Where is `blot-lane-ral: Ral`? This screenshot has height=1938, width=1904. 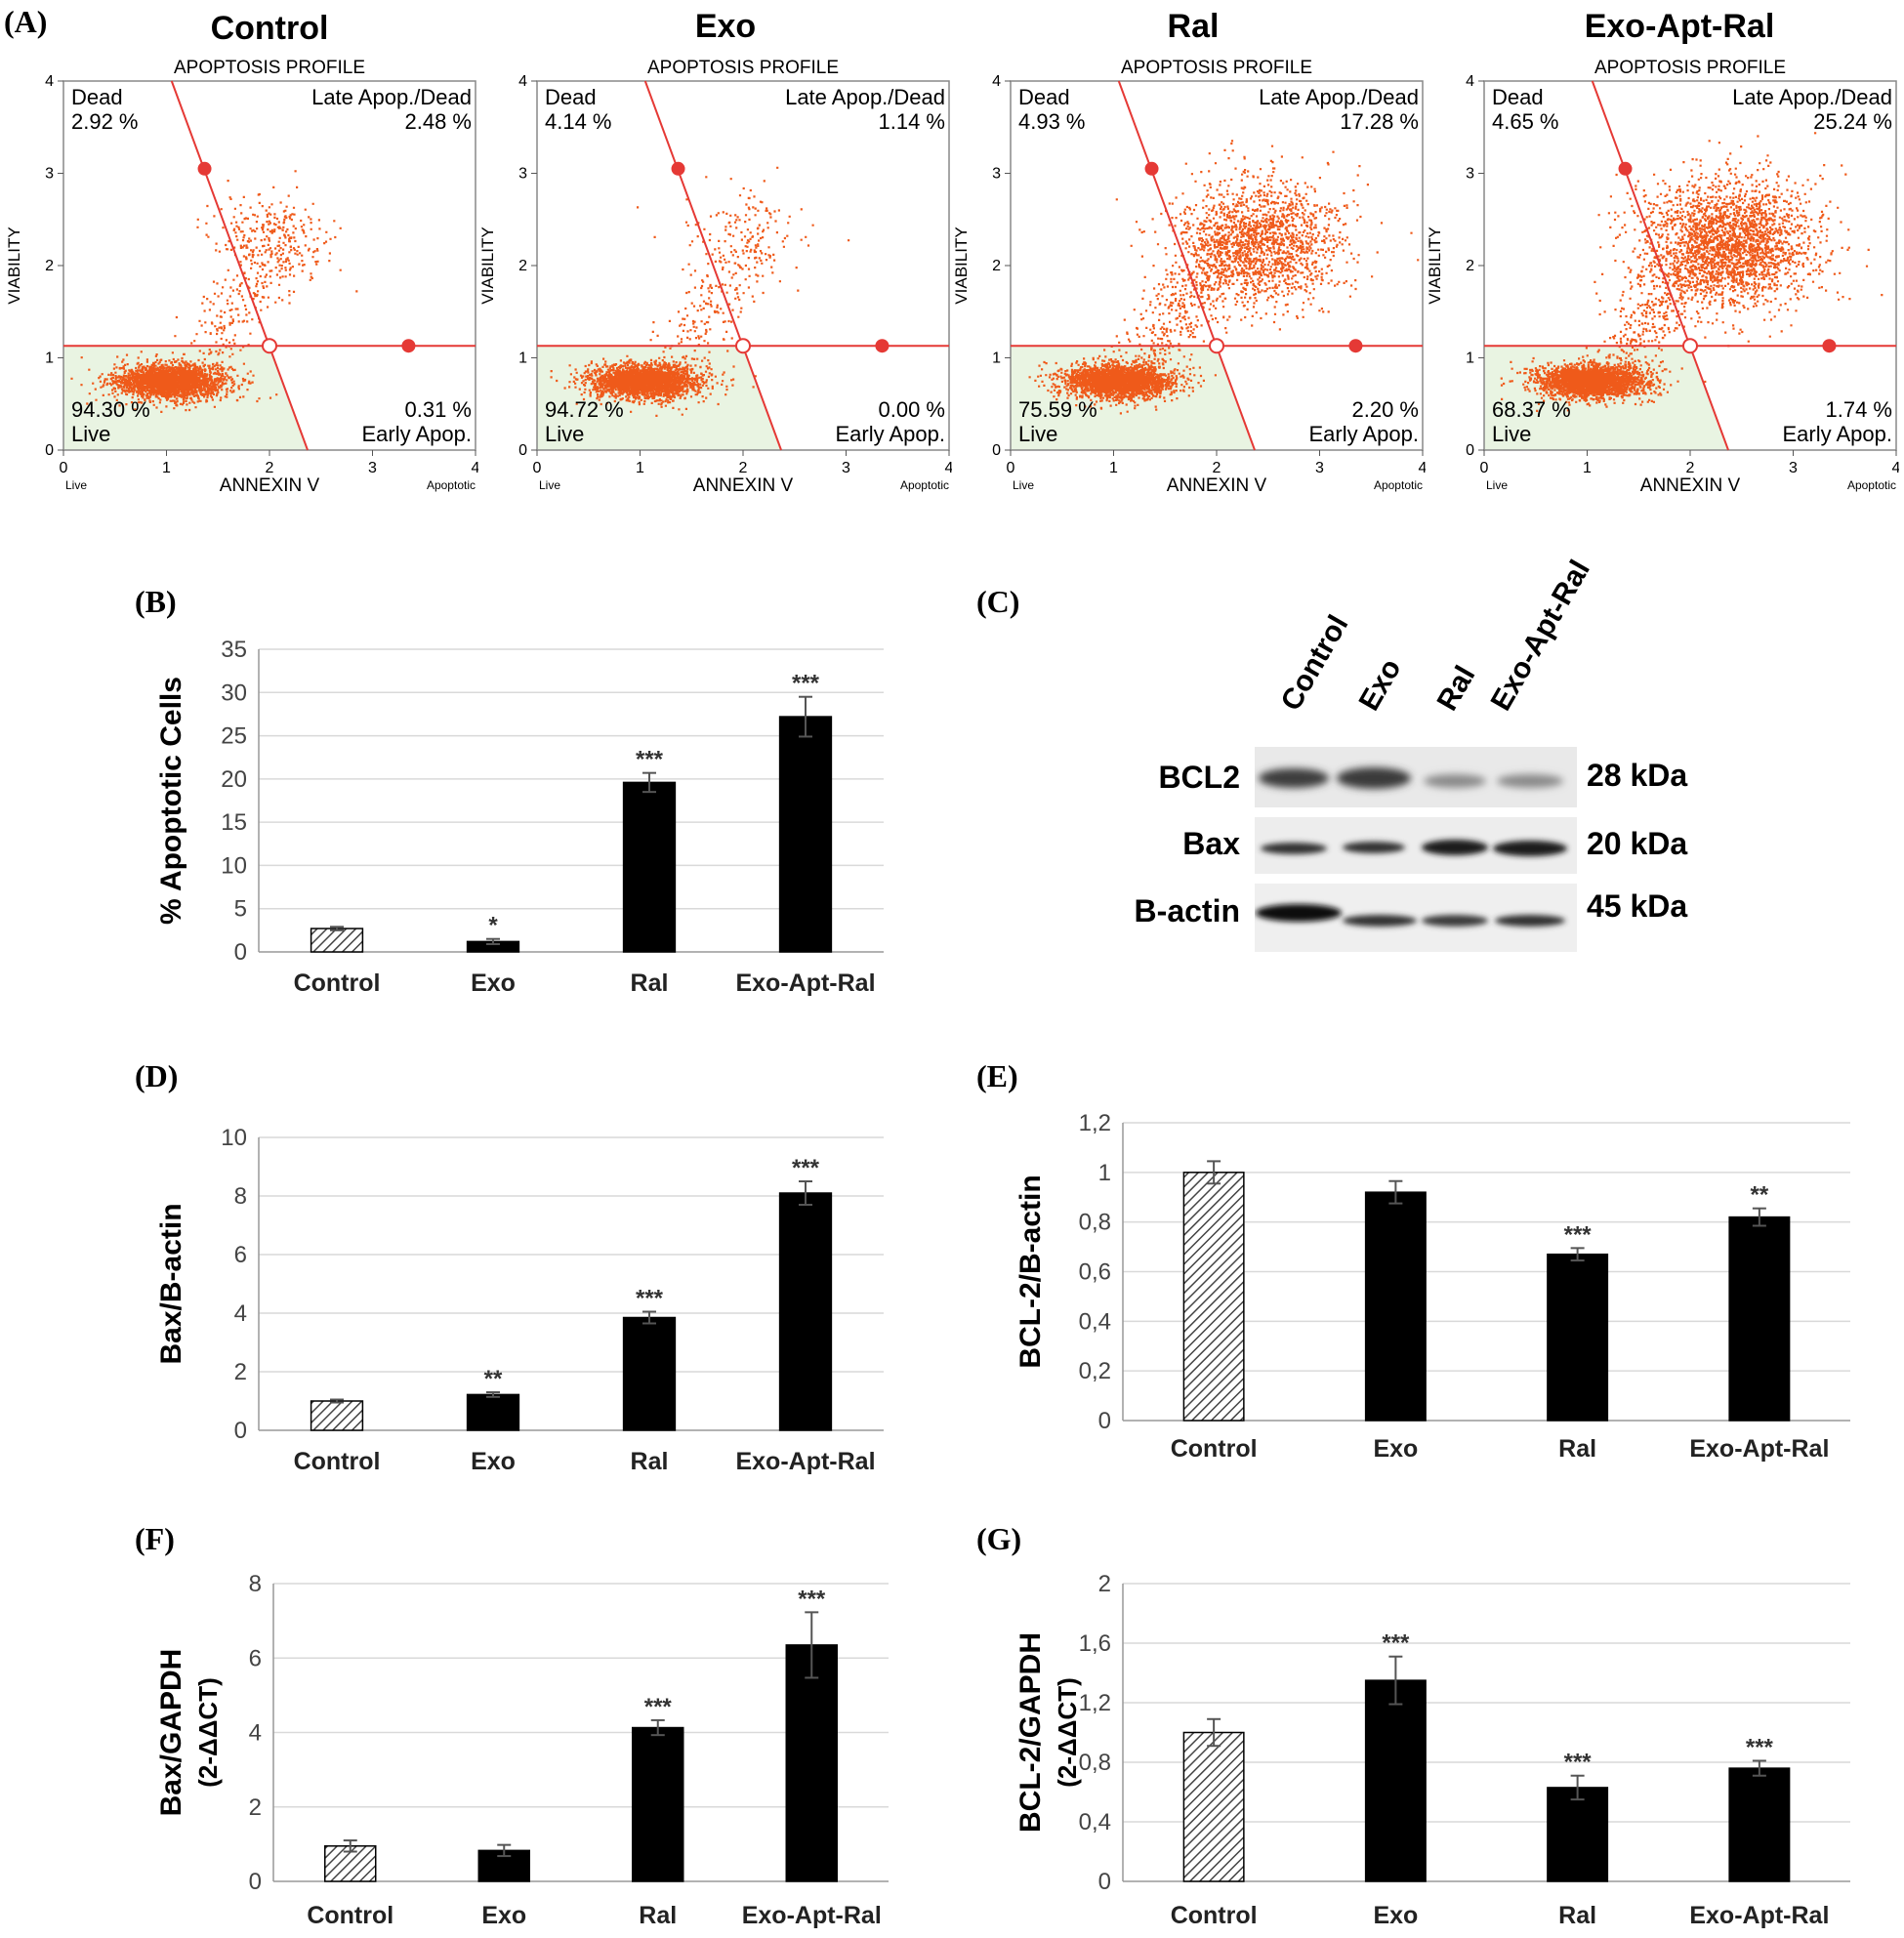
blot-lane-ral: Ral is located at coordinates (1456, 688).